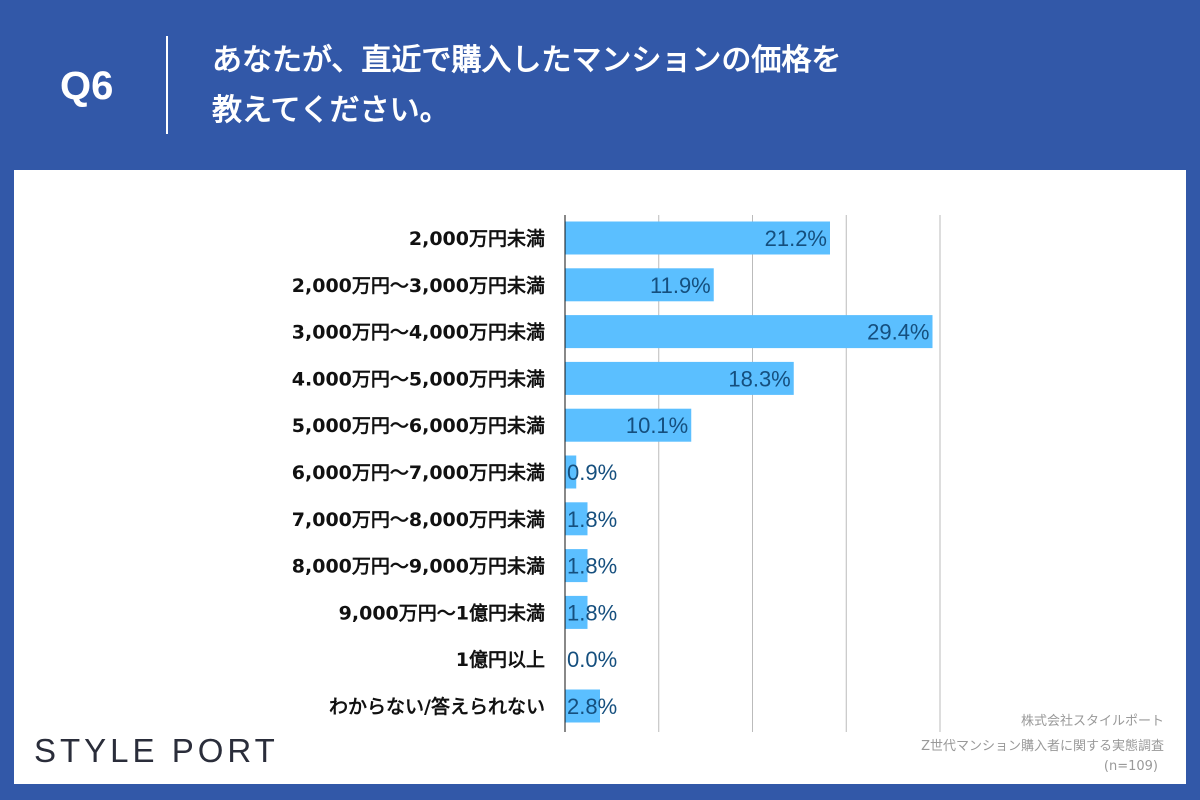 This screenshot has height=800, width=1200. Describe the element at coordinates (657, 425) in the screenshot. I see `value-label: 10.1%` at that location.